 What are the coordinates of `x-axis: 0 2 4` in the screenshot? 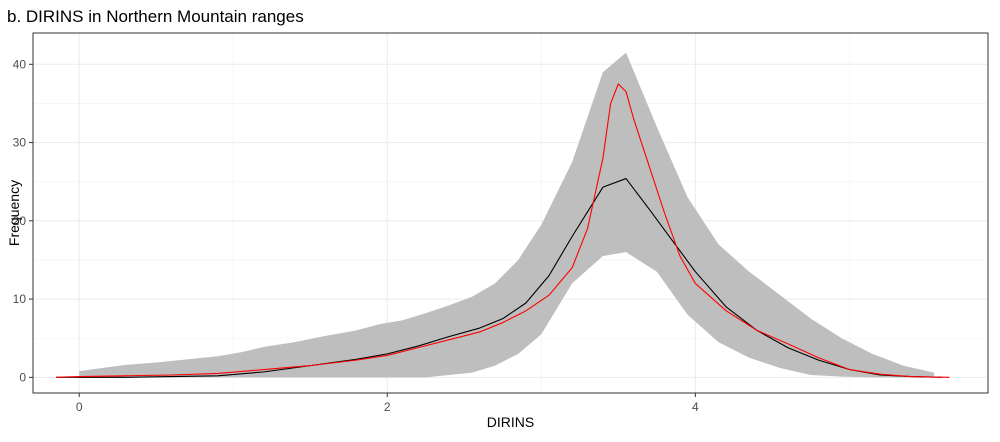 It's located at (387, 403).